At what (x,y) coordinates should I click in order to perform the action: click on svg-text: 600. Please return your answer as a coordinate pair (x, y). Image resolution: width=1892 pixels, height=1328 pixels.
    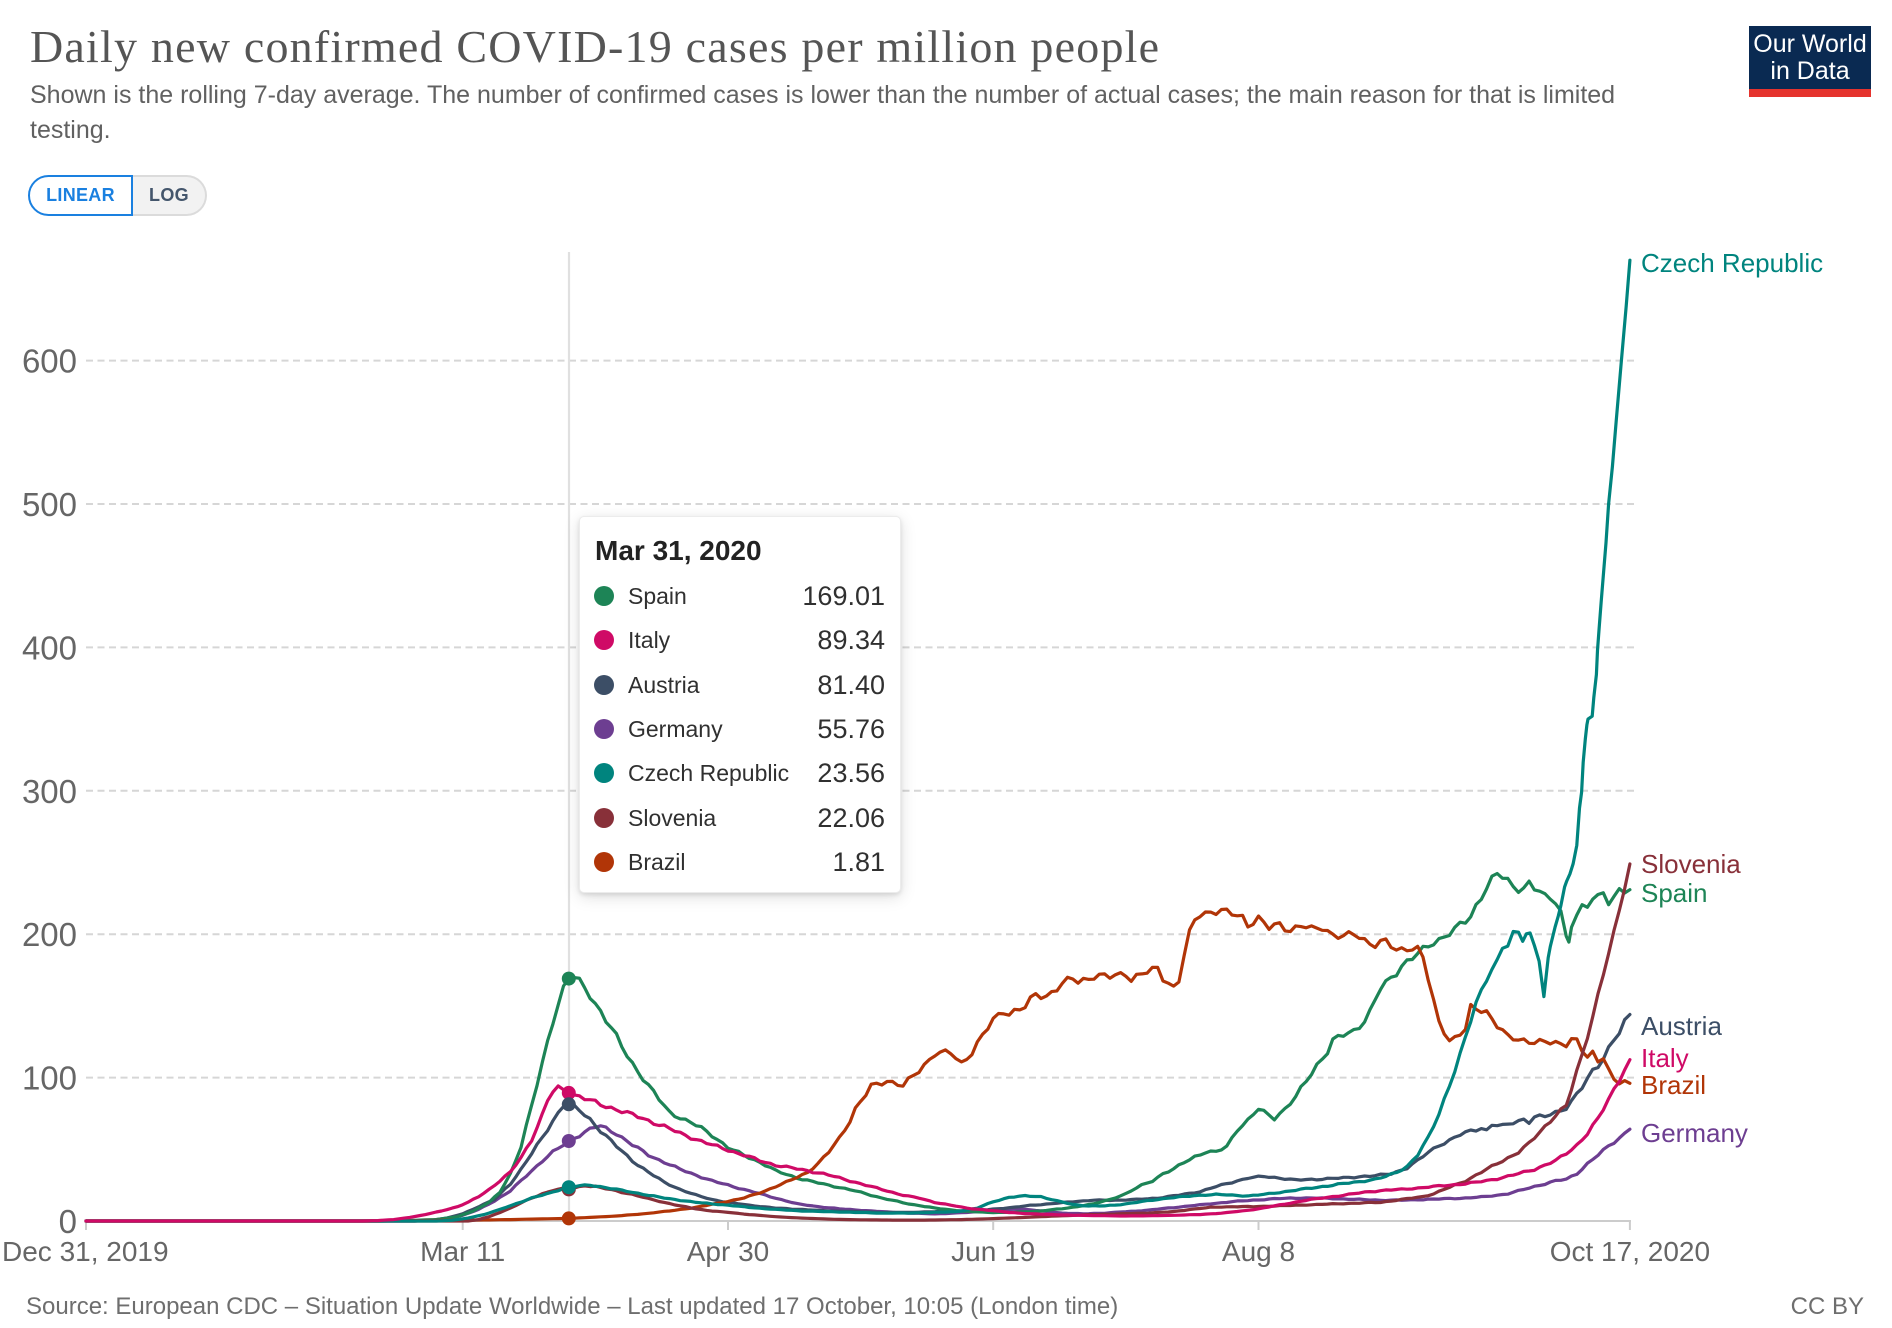
    Looking at the image, I should click on (49, 361).